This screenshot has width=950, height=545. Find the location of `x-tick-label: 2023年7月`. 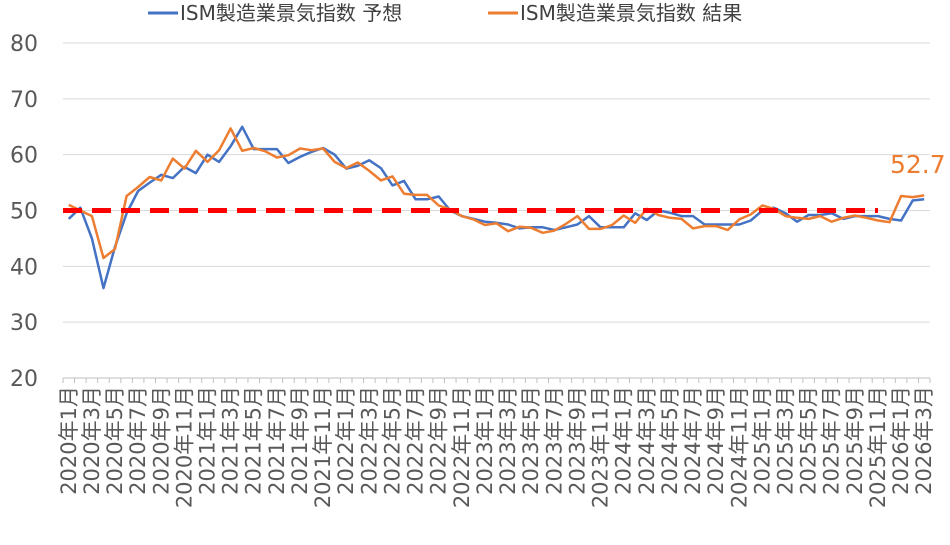

x-tick-label: 2023年7月 is located at coordinates (554, 440).